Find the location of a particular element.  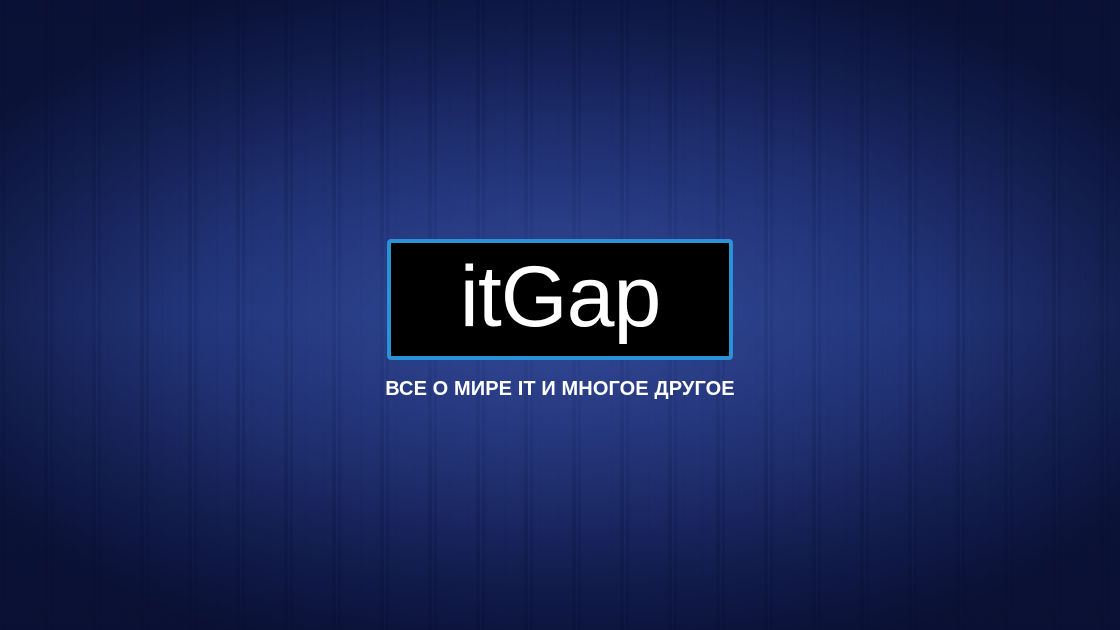

logo-text: itGap is located at coordinates (560, 297).